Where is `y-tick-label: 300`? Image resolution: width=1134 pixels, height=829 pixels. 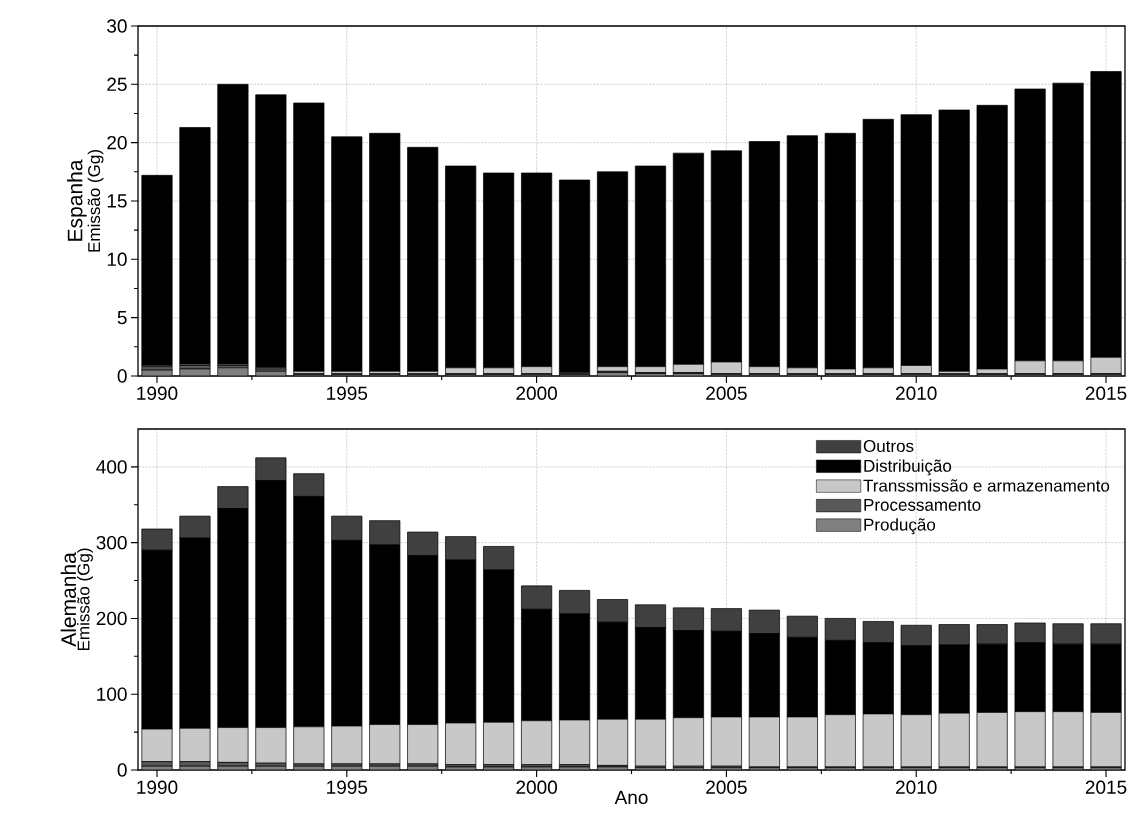 y-tick-label: 300 is located at coordinates (111, 542).